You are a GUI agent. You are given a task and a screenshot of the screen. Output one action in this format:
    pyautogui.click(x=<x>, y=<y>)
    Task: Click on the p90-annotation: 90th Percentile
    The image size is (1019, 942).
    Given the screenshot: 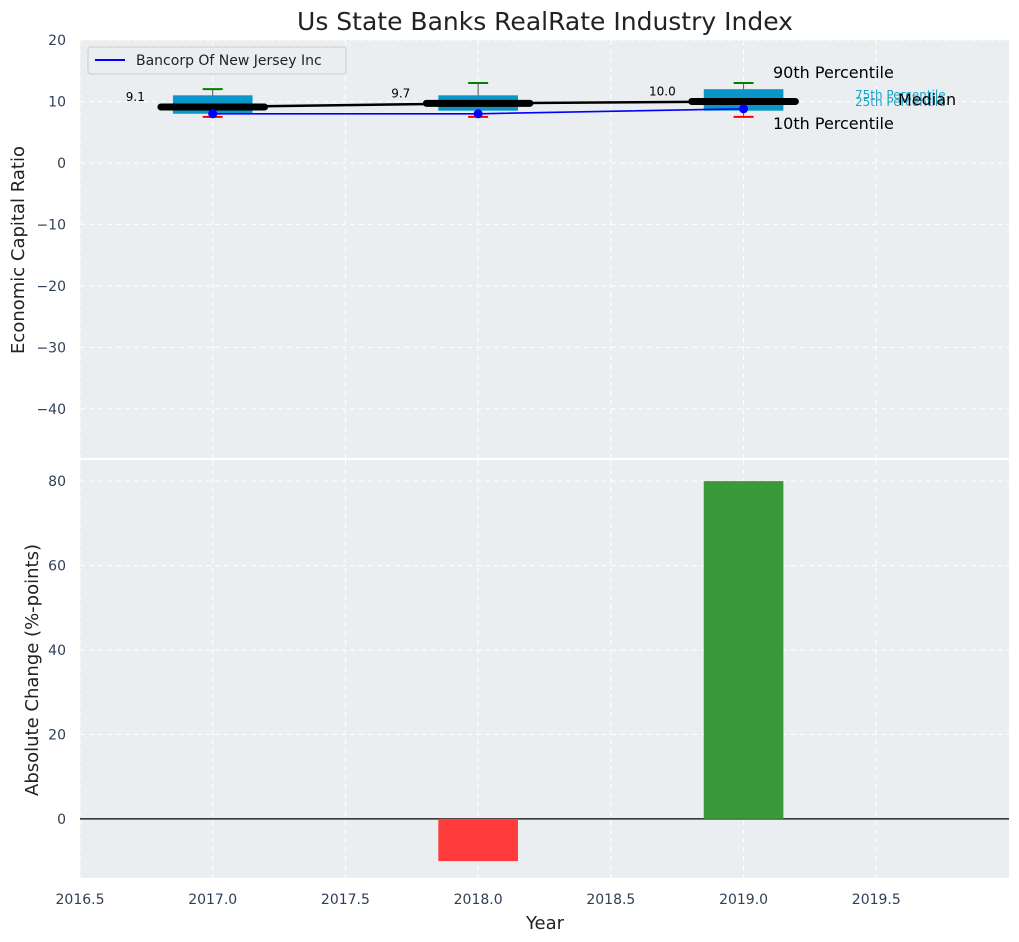 What is the action you would take?
    pyautogui.click(x=833, y=72)
    